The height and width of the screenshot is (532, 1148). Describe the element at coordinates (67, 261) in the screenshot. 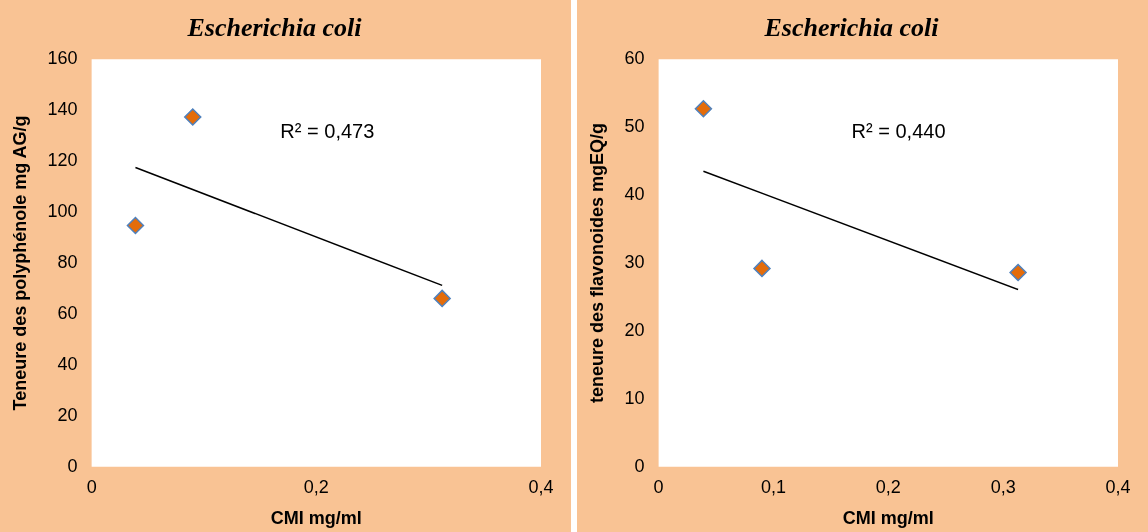

I see `y-tick-label: 80` at that location.